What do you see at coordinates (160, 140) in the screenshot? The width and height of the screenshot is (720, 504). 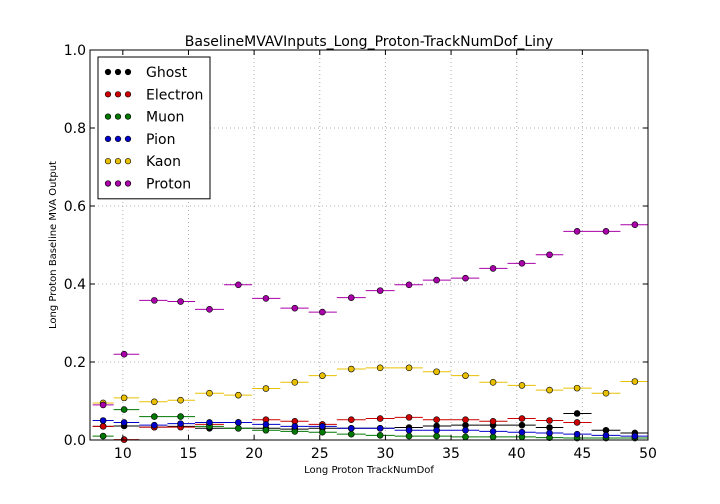 I see `legend-label: Pion` at bounding box center [160, 140].